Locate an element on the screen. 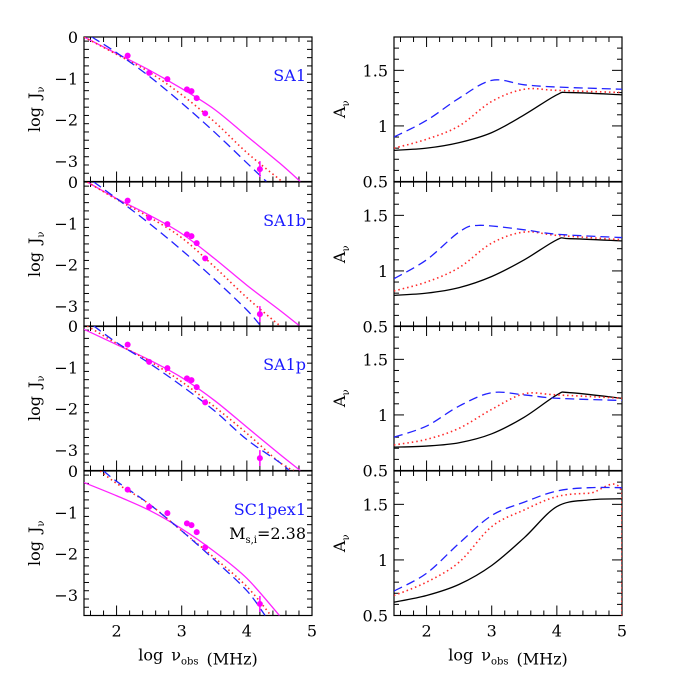  panel-label: SA1 is located at coordinates (289, 75).